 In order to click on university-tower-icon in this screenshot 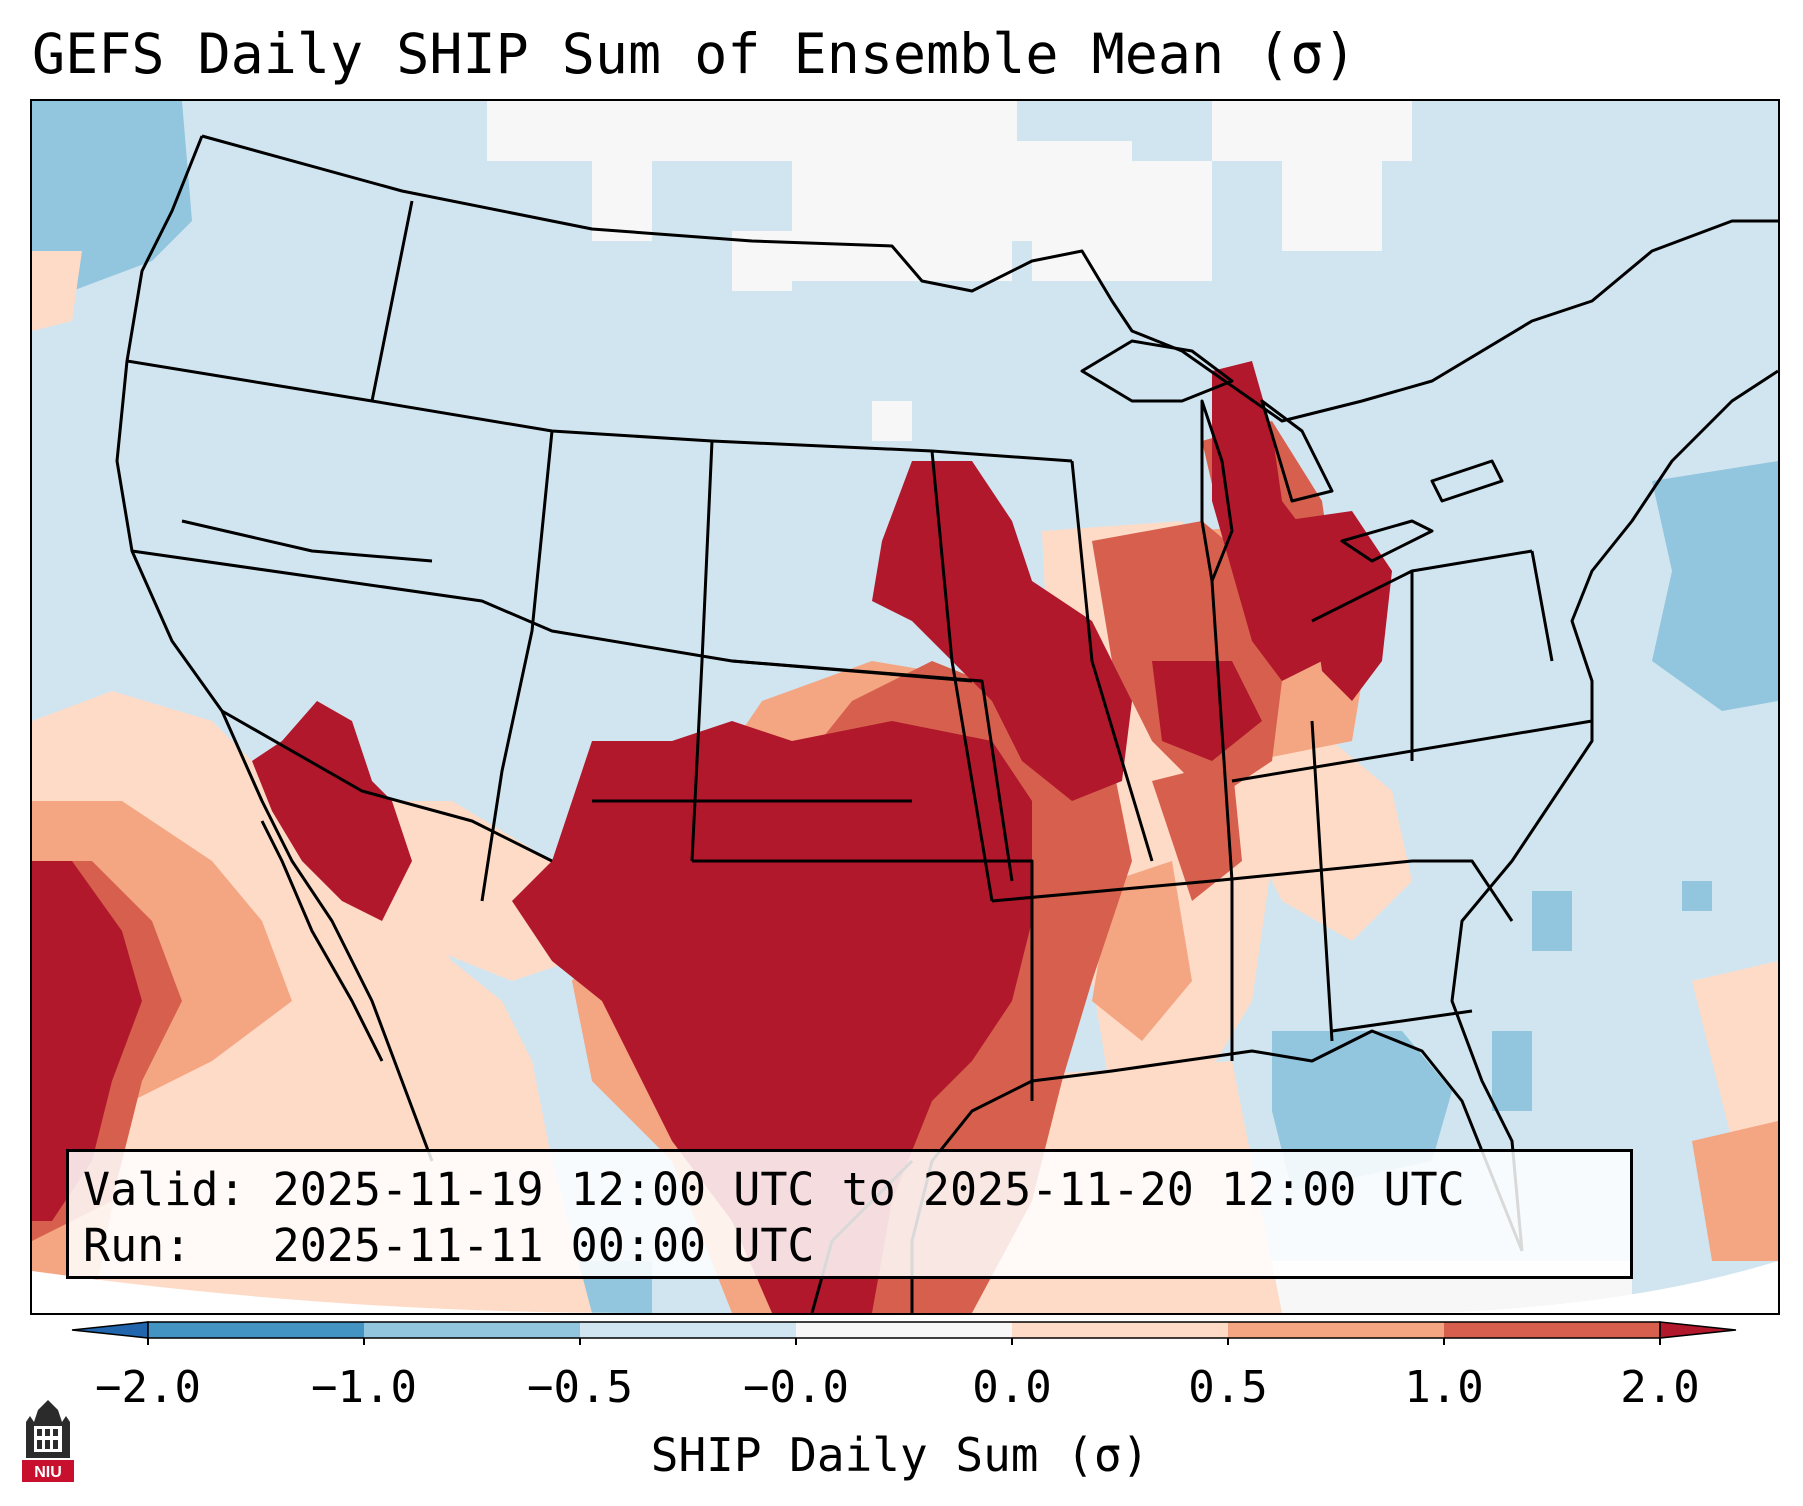, I will do `click(48, 1429)`.